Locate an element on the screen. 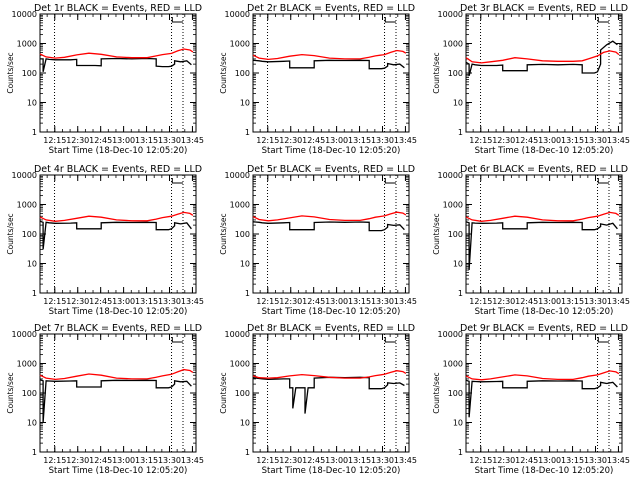 The width and height of the screenshot is (640, 484). panel-title: Det 4r BLACK = Events, RED = LLD is located at coordinates (118, 169).